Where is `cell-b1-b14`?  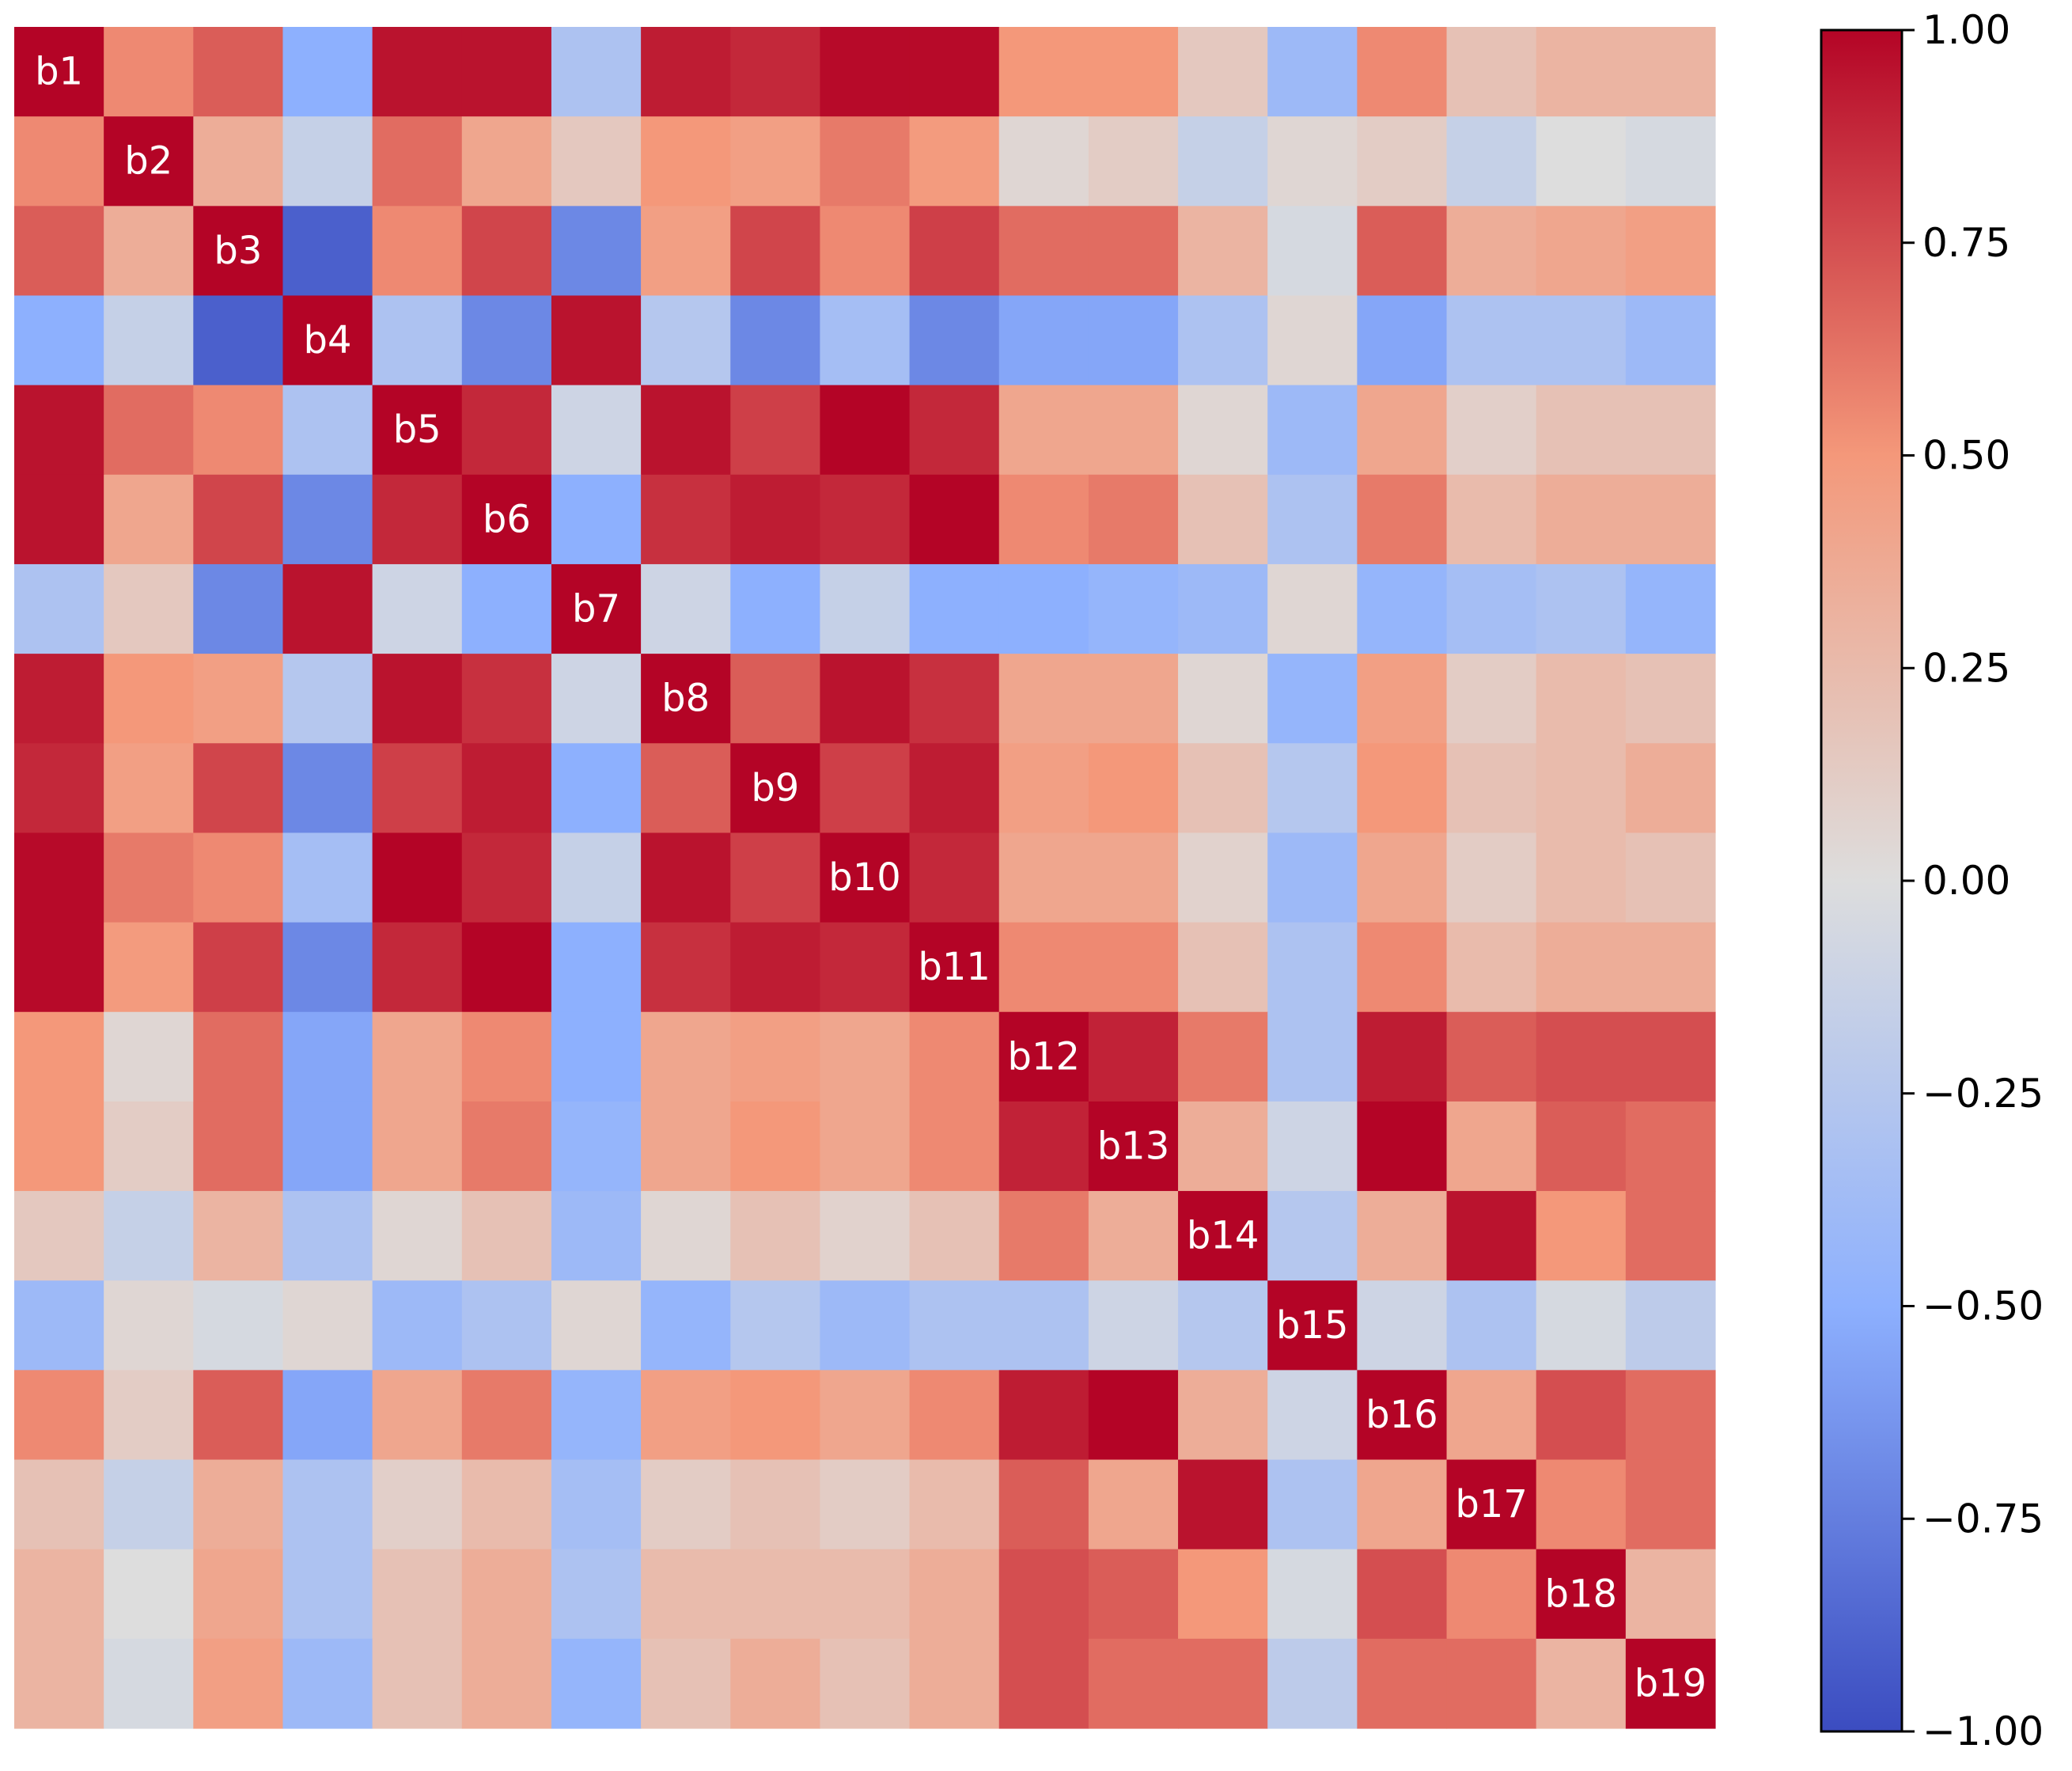 cell-b1-b14 is located at coordinates (1223, 72).